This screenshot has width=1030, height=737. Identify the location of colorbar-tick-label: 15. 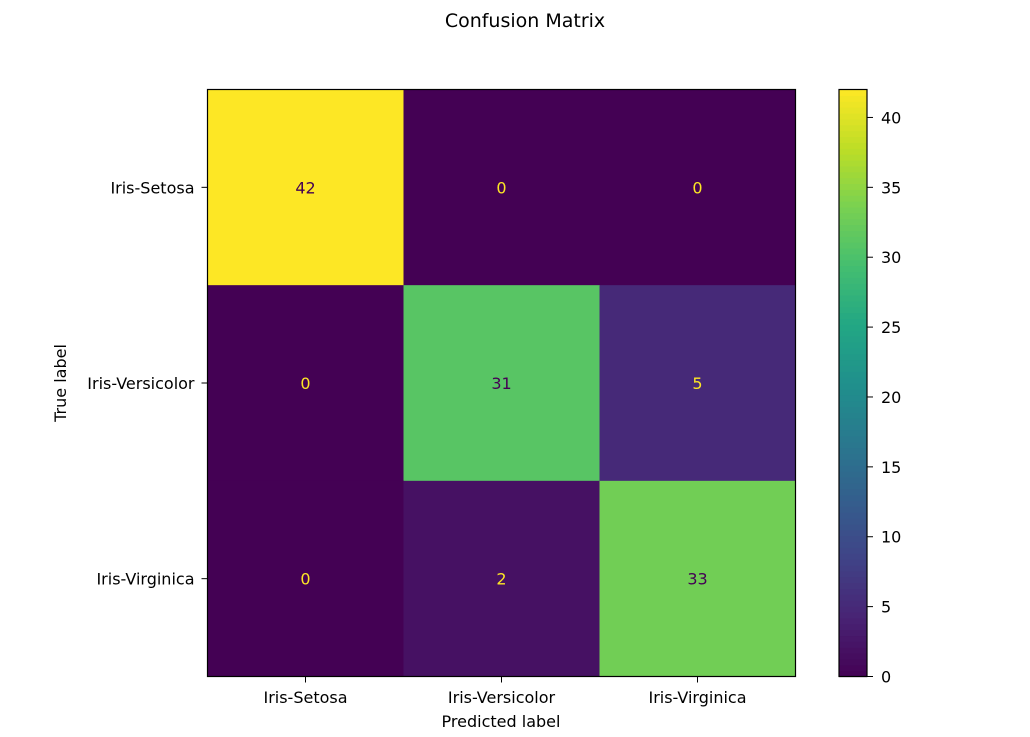
(891, 467).